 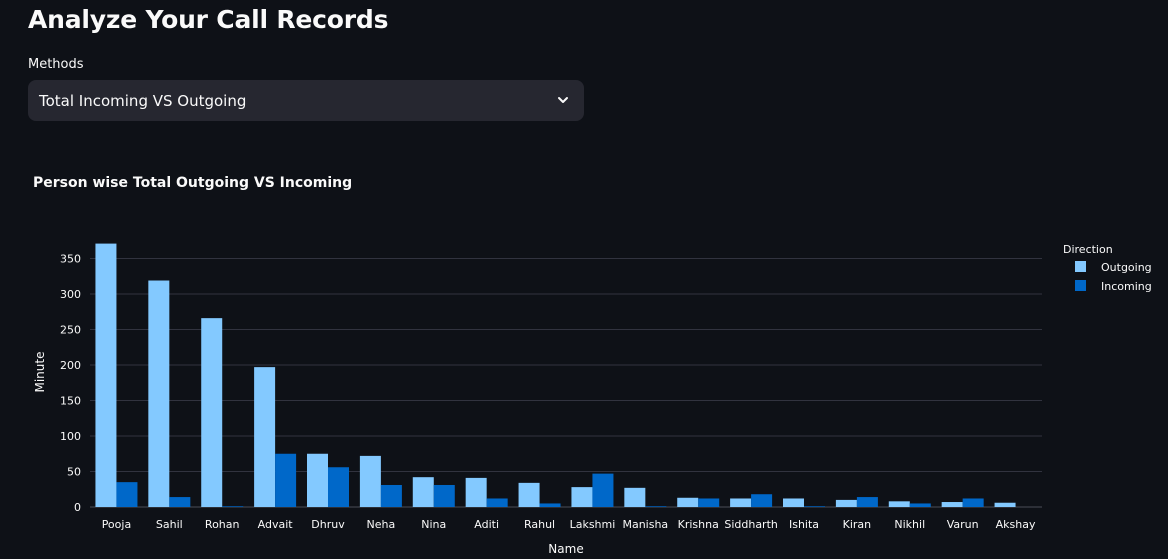 I want to click on legend-label-incoming: Incoming, so click(x=1126, y=286).